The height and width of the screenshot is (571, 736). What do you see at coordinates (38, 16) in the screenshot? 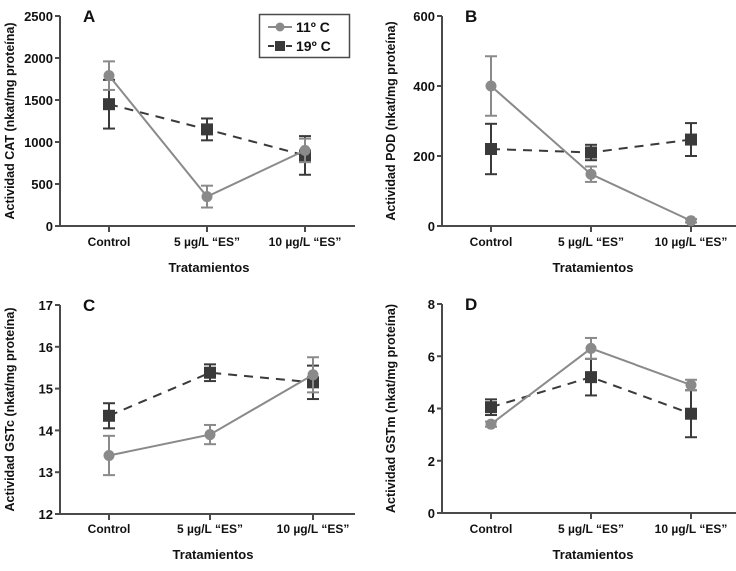
I see `y-tick-label: 2500` at bounding box center [38, 16].